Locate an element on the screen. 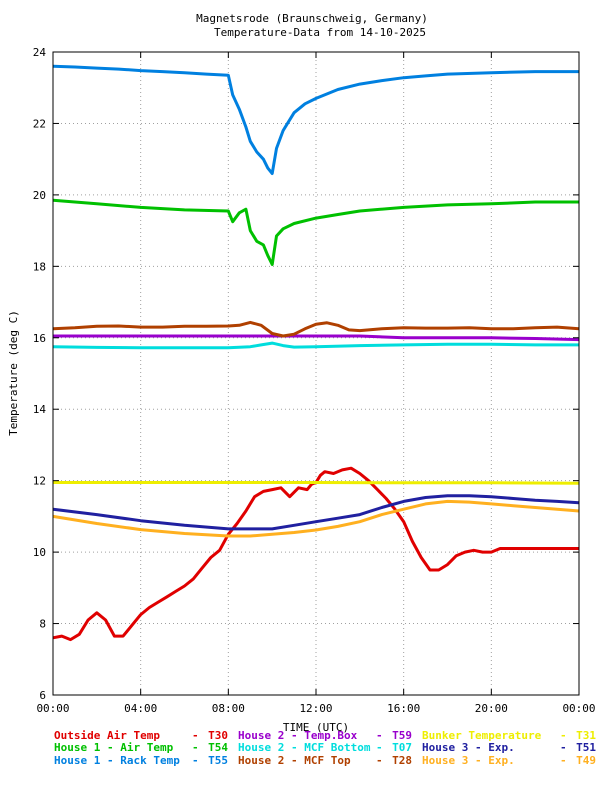  y-tick-label: 10 is located at coordinates (39, 552).